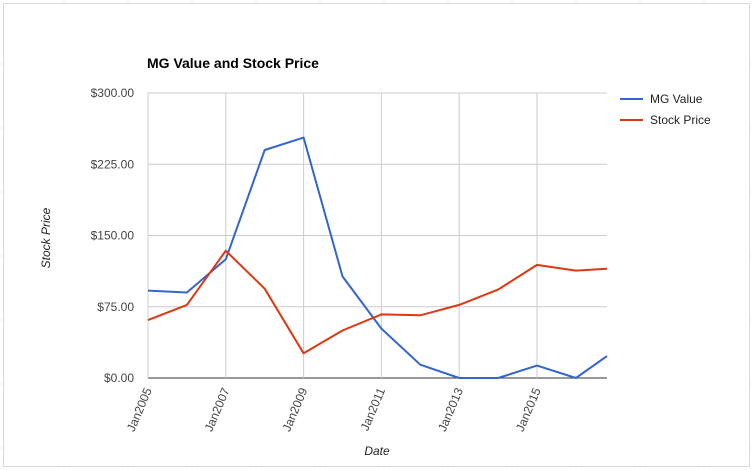  I want to click on y-axis-ticks: $0.00 $75.00 $150.00 $225.00 $300.00, so click(113, 235).